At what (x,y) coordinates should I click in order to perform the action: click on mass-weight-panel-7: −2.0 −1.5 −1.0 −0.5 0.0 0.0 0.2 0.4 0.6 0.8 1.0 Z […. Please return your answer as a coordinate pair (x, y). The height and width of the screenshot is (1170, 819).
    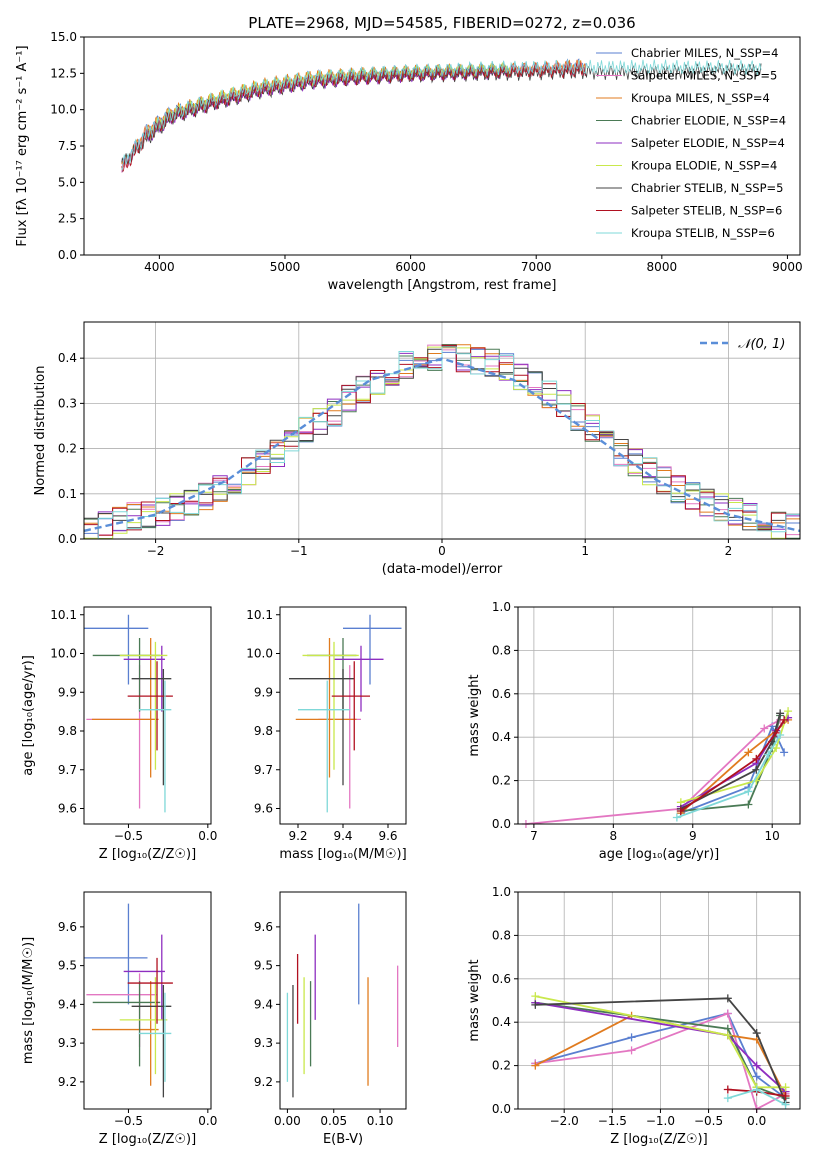
    Looking at the image, I should click on (634, 1016).